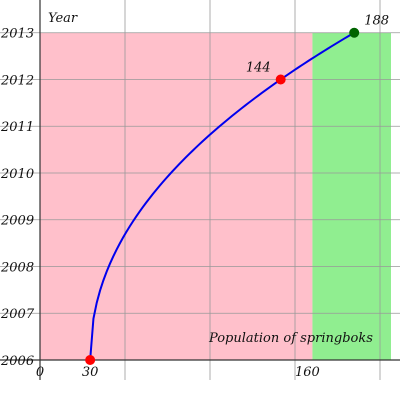 This screenshot has height=400, width=400. Describe the element at coordinates (17, 314) in the screenshot. I see `y-tick-label-1: 2007` at that location.